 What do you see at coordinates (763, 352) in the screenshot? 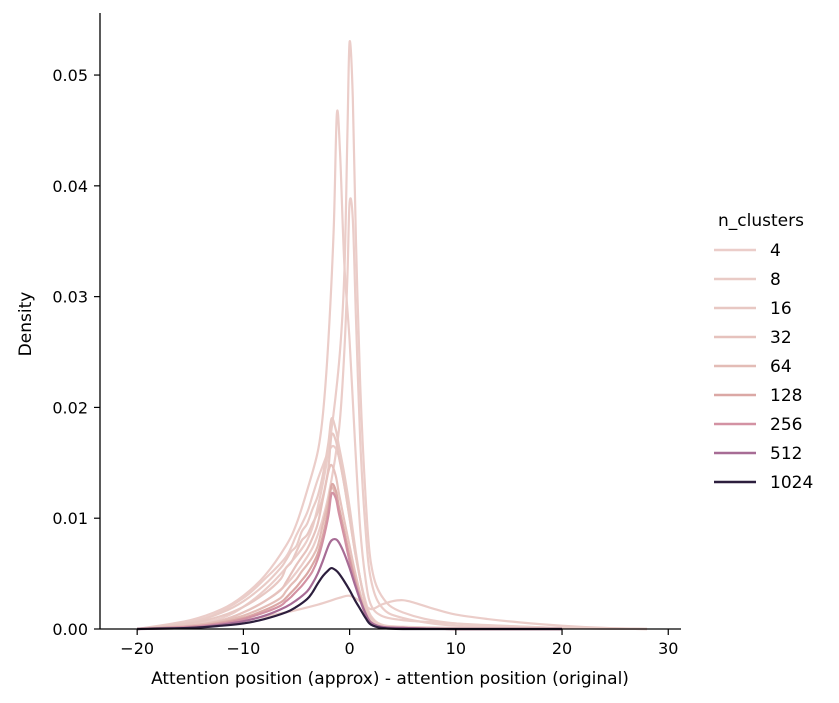
I see `legend: n_clusters 4 8 16 32 64 128 256 512 1024` at bounding box center [763, 352].